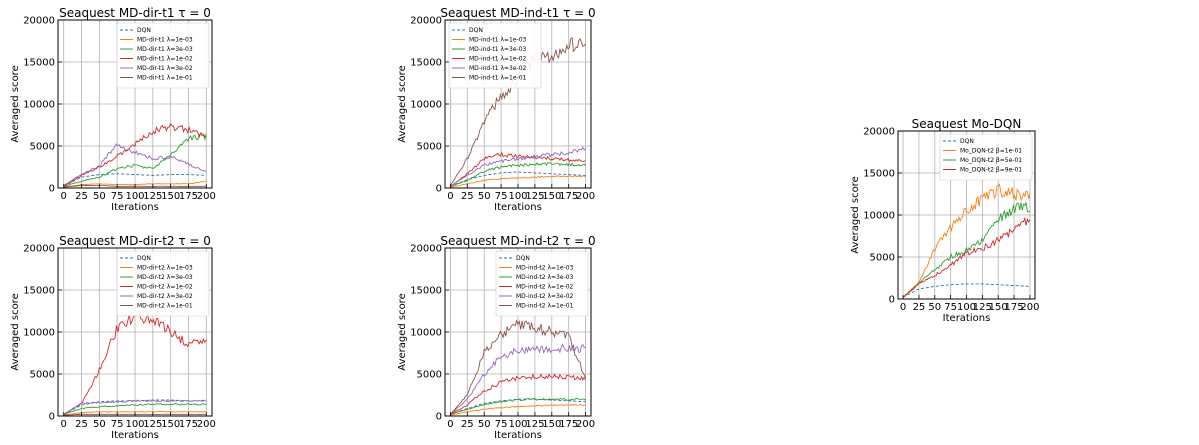 The image size is (1199, 445). Describe the element at coordinates (517, 13) in the screenshot. I see `chart-title: Seaquest MD-ind-t1 τ = 0` at that location.